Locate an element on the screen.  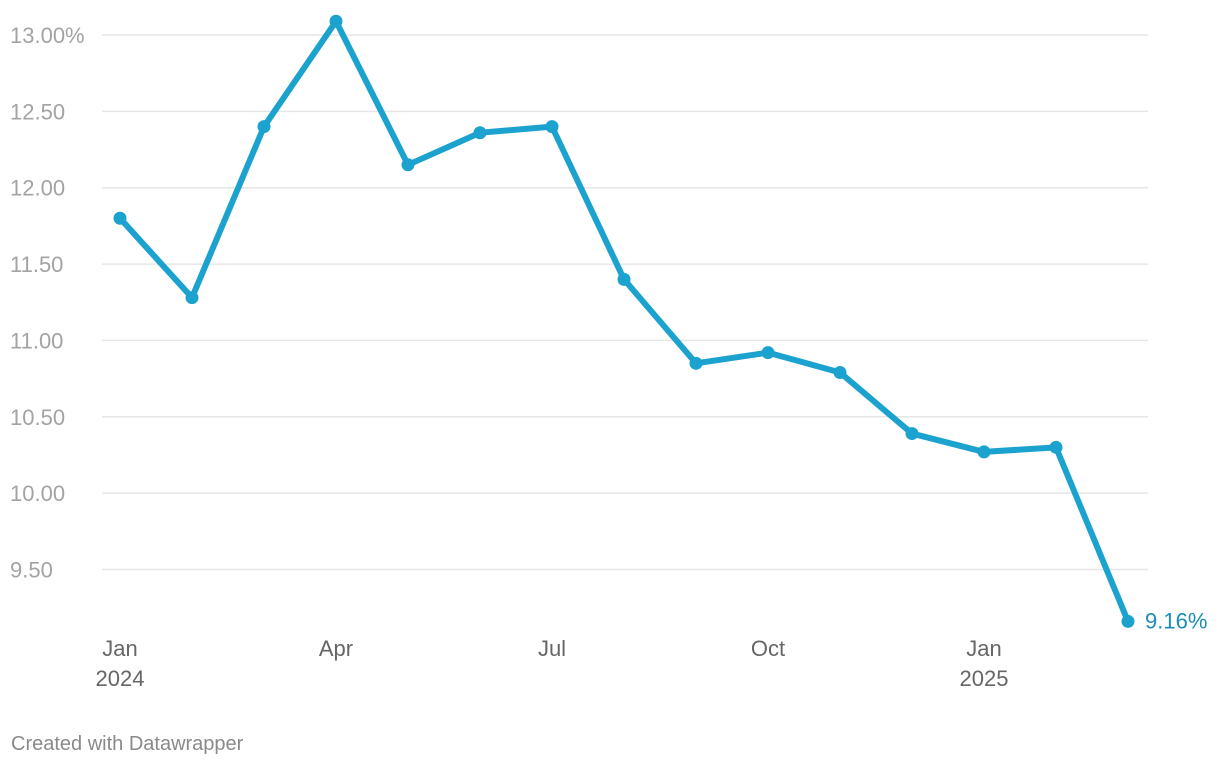
y-tick-label: 13.00% is located at coordinates (47, 35).